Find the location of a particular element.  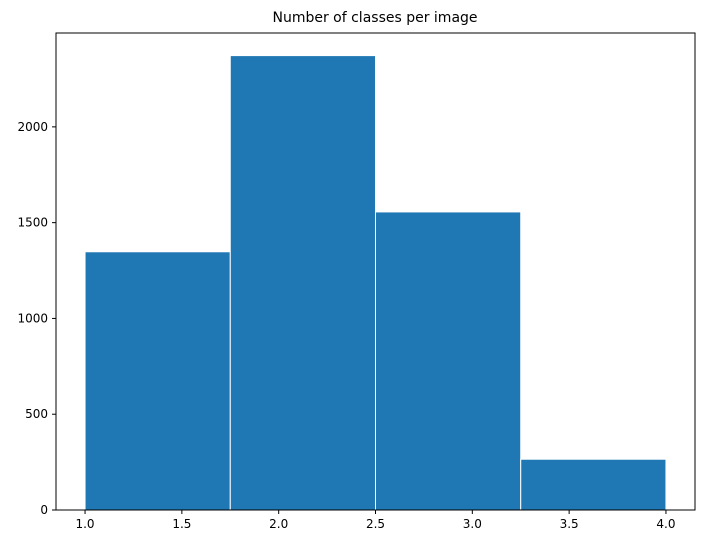

y-axis-ticks: 0 500 1000 1500 2000 is located at coordinates (36, 318).